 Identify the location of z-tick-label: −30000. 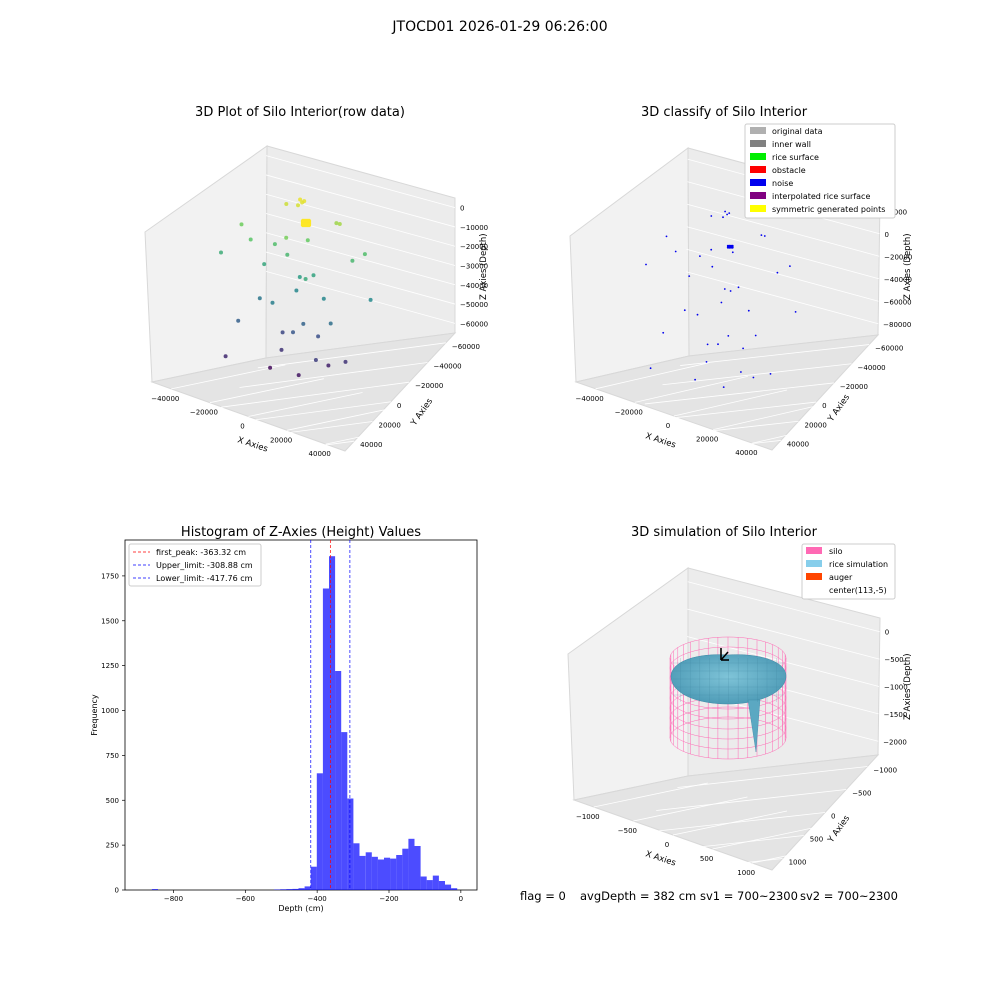
(474, 267).